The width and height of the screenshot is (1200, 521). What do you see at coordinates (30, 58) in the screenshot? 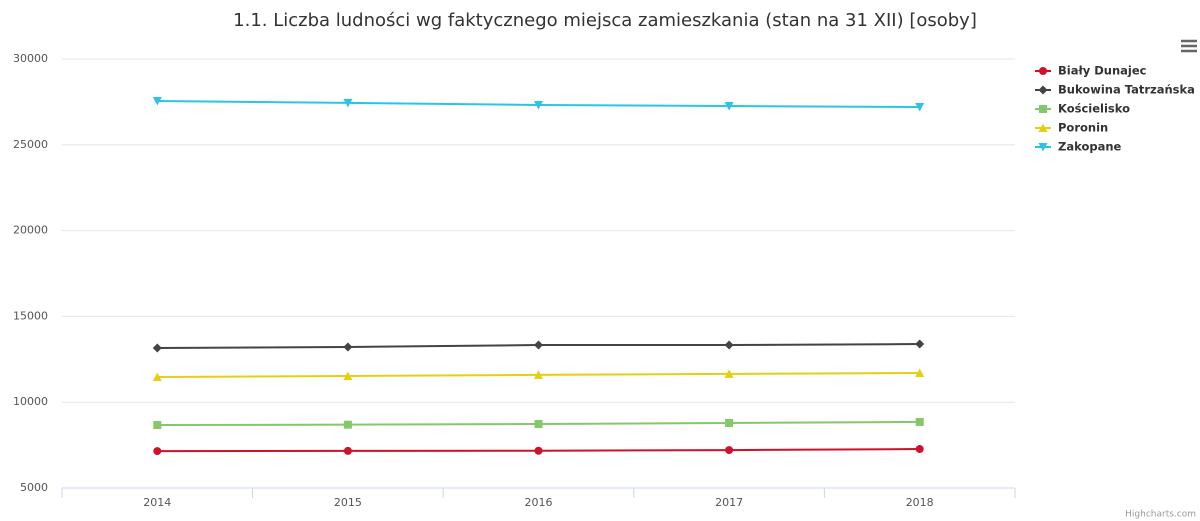
I see `y-tick-label: 30000` at bounding box center [30, 58].